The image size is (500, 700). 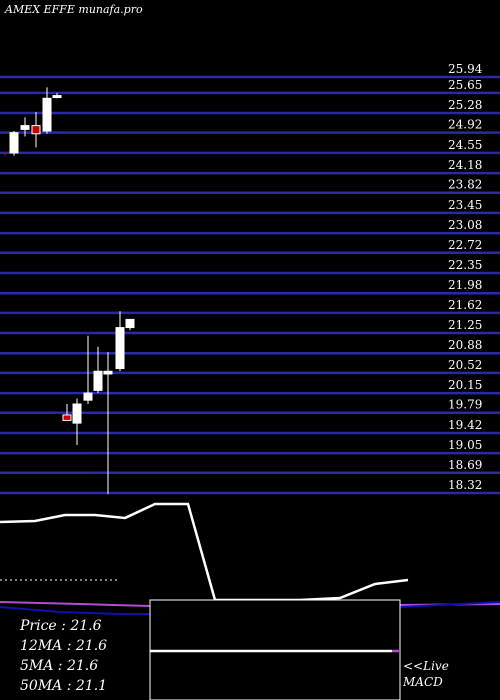 What do you see at coordinates (465, 125) in the screenshot?
I see `y-tick-label: 24.92` at bounding box center [465, 125].